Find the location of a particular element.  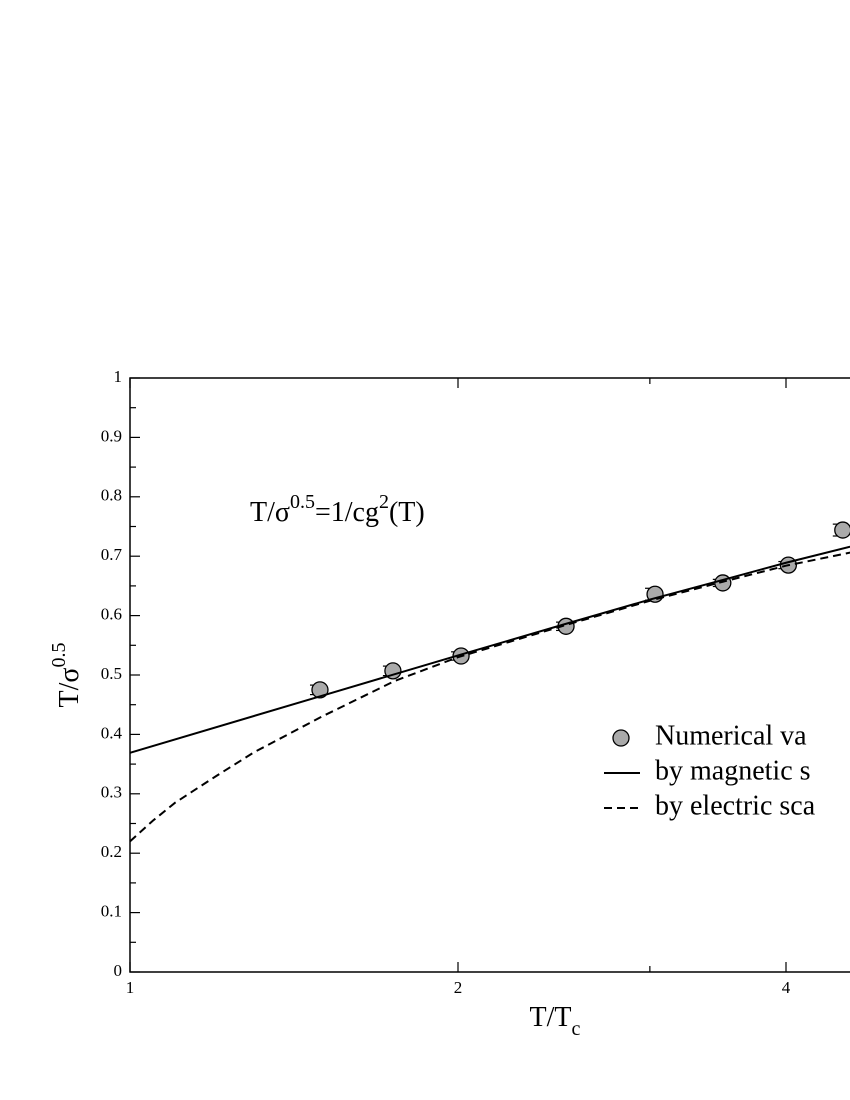

annotation-part: 2 is located at coordinates (384, 502).